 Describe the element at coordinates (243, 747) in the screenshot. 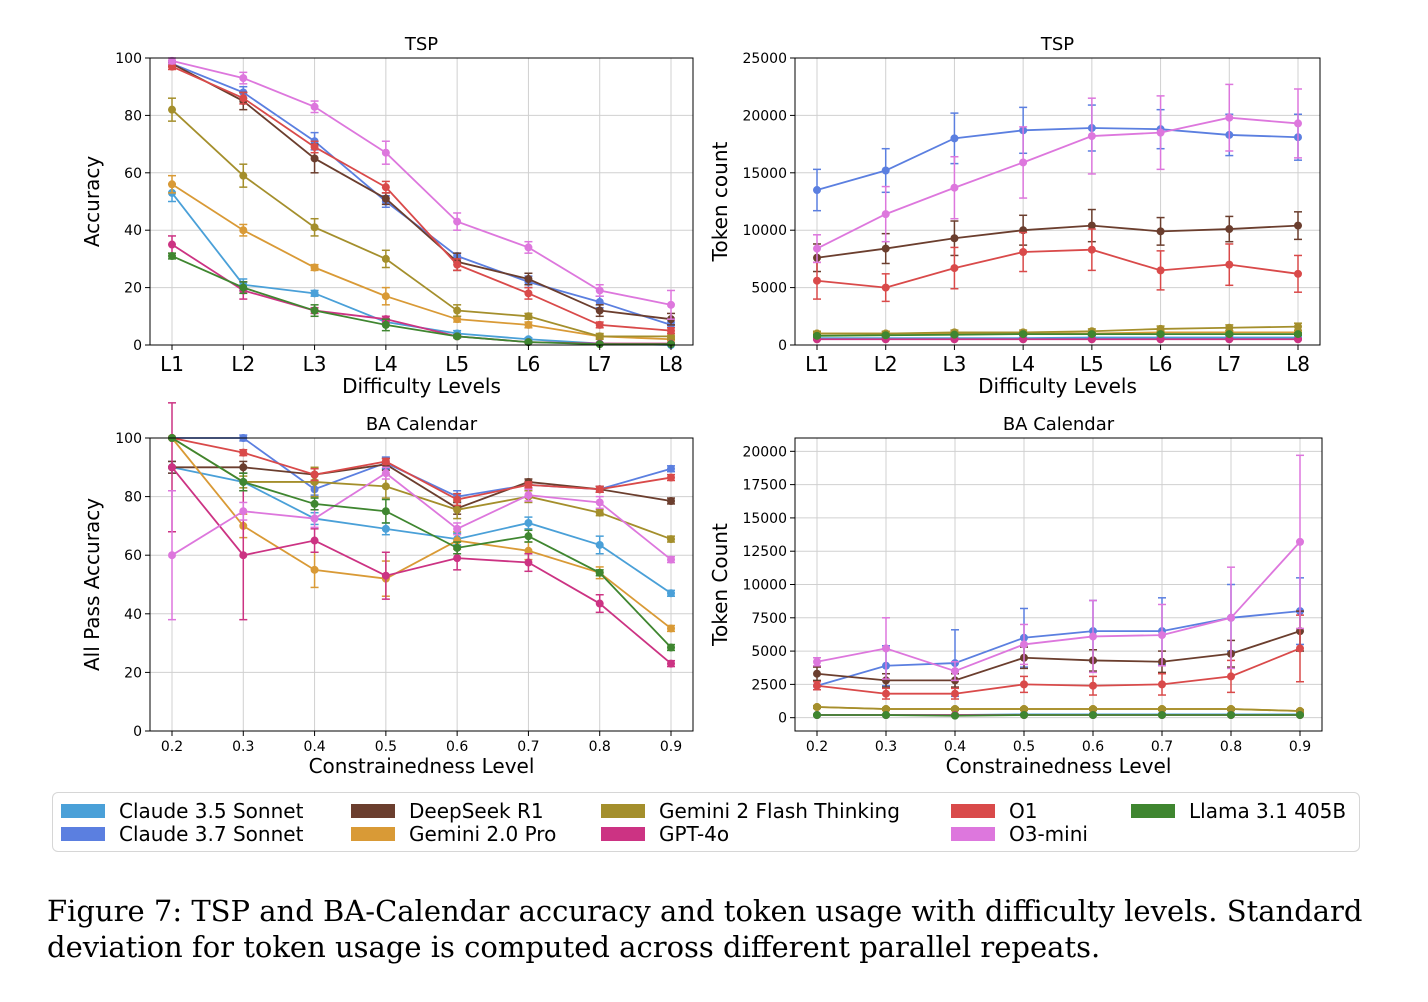

I see `x-tick-label: 0.3` at that location.